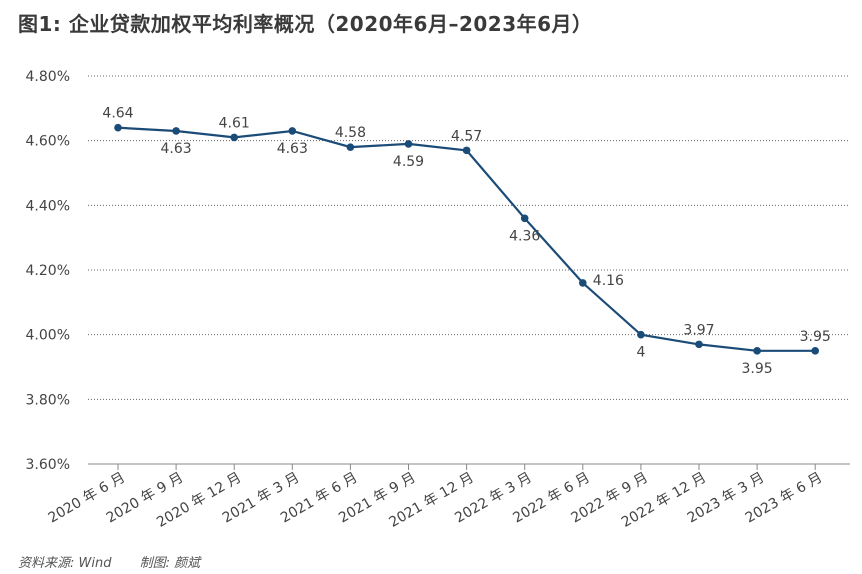 The image size is (862, 574). I want to click on y-tick-label: 3.80%, so click(48, 400).